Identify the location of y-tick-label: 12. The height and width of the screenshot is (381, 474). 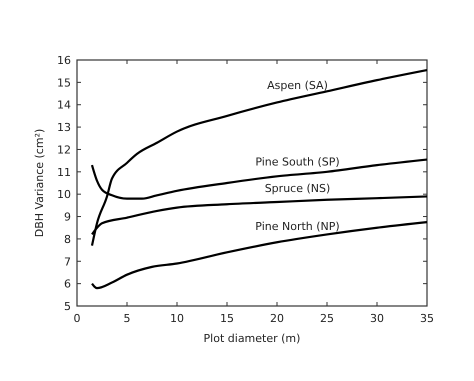
(64, 149).